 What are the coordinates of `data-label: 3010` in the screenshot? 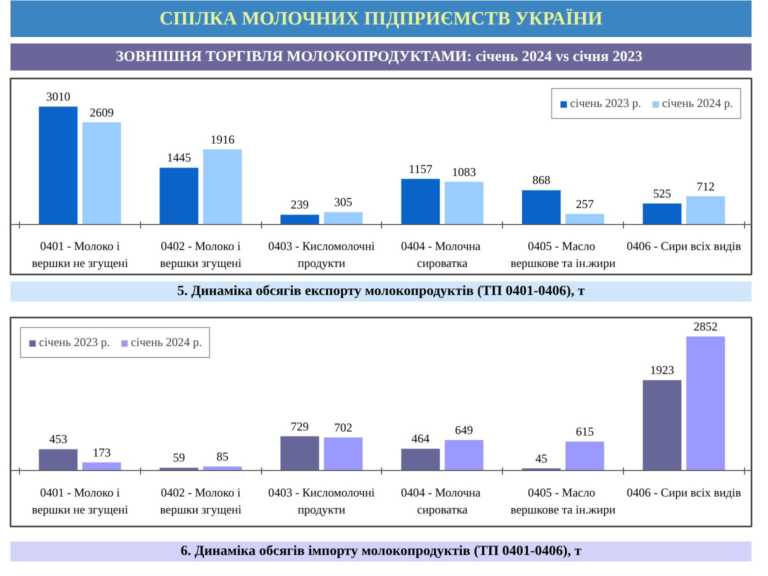 It's located at (58, 97).